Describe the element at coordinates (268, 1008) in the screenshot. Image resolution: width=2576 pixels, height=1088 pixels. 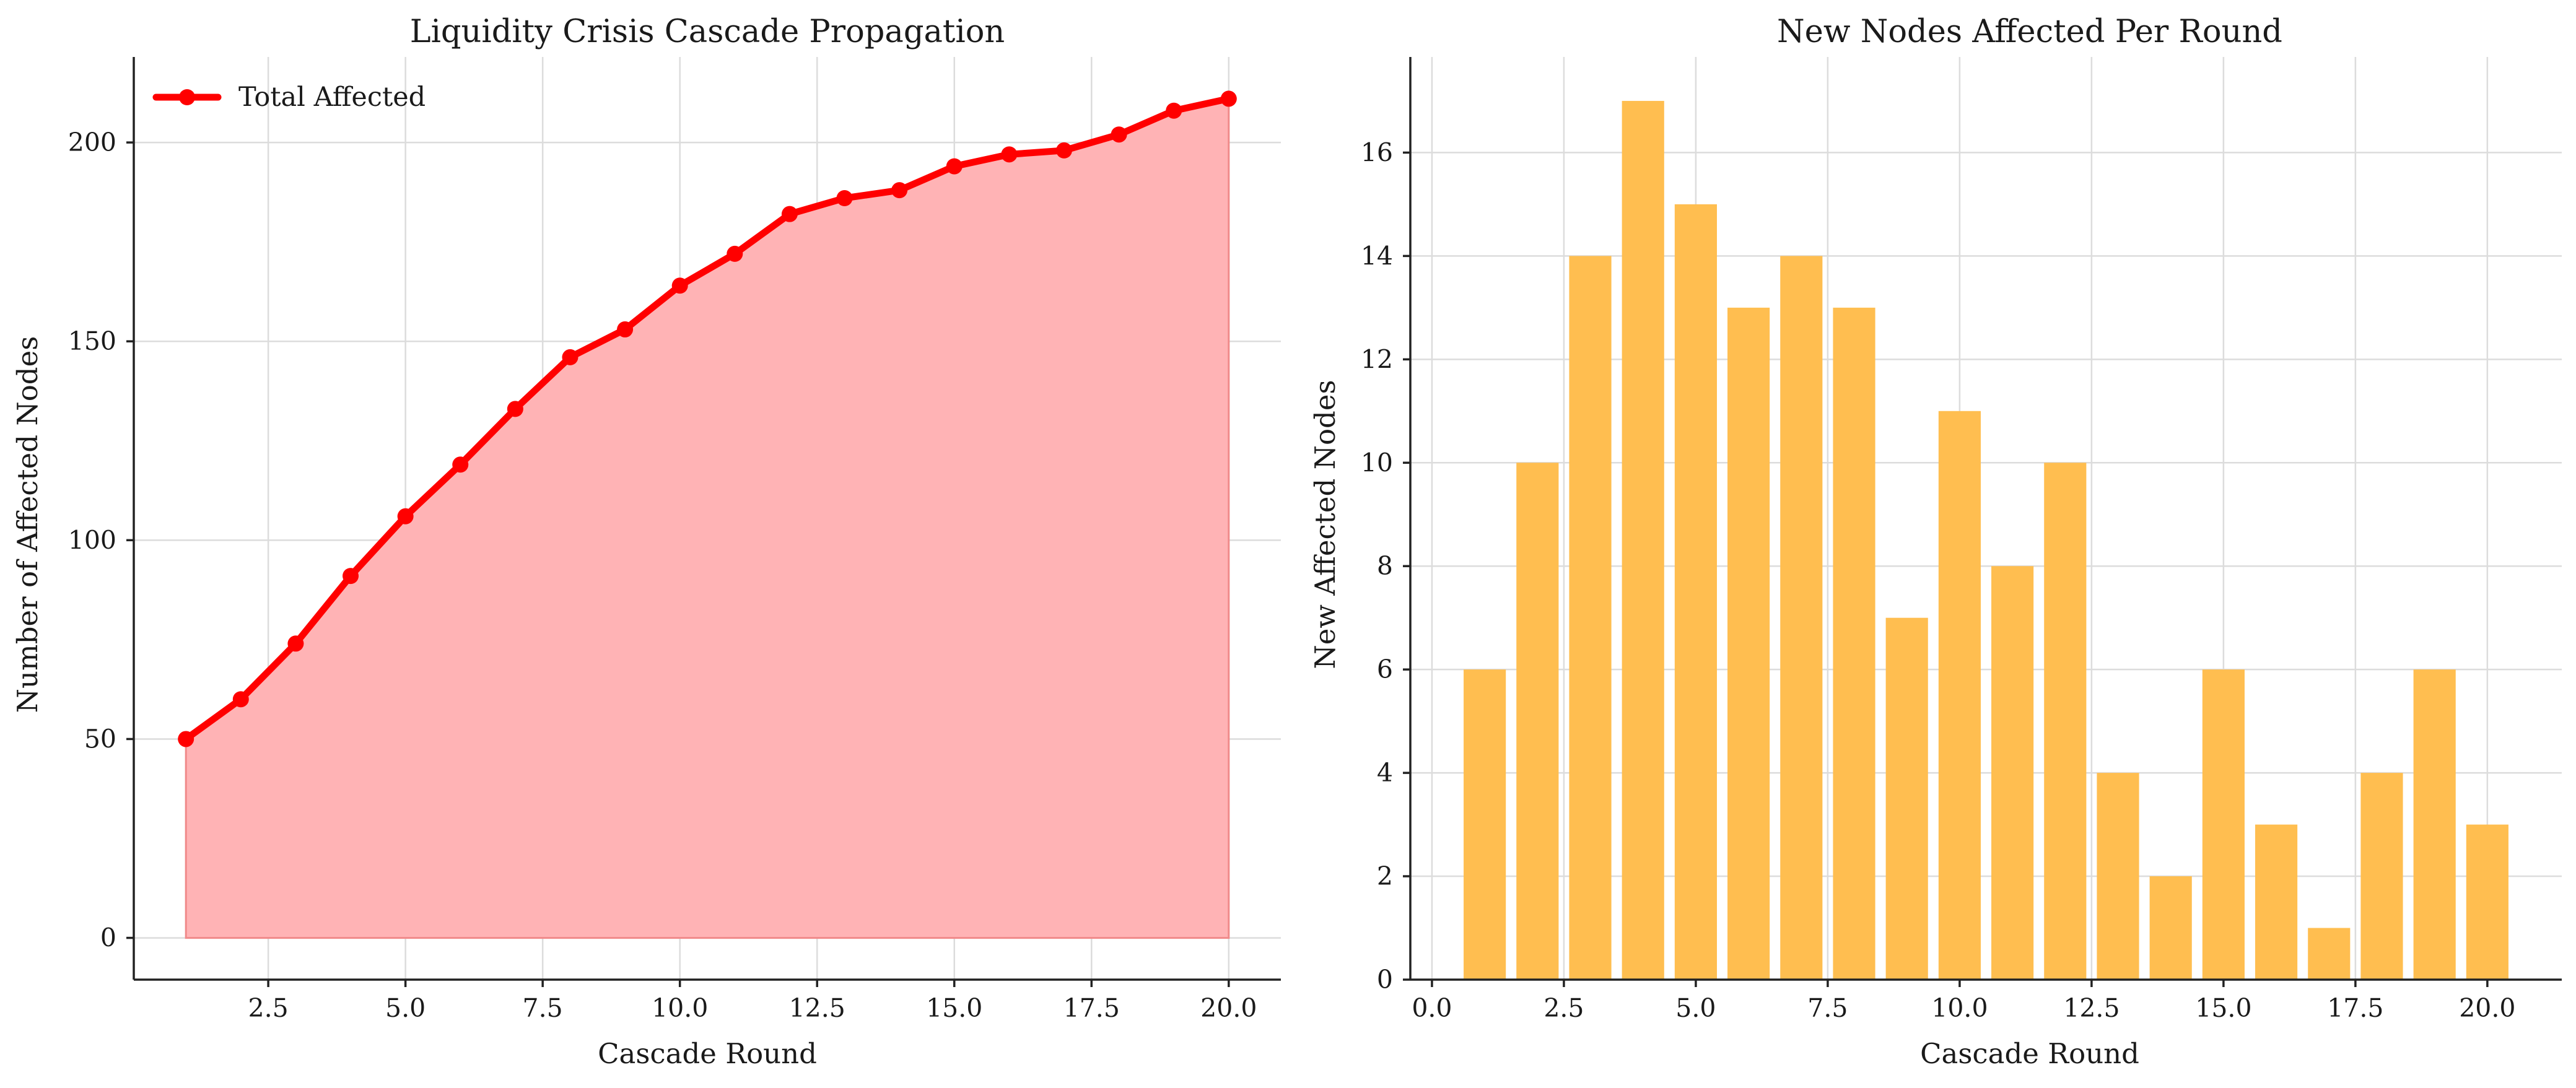
I see `left-x-tick-label: 2.5` at that location.